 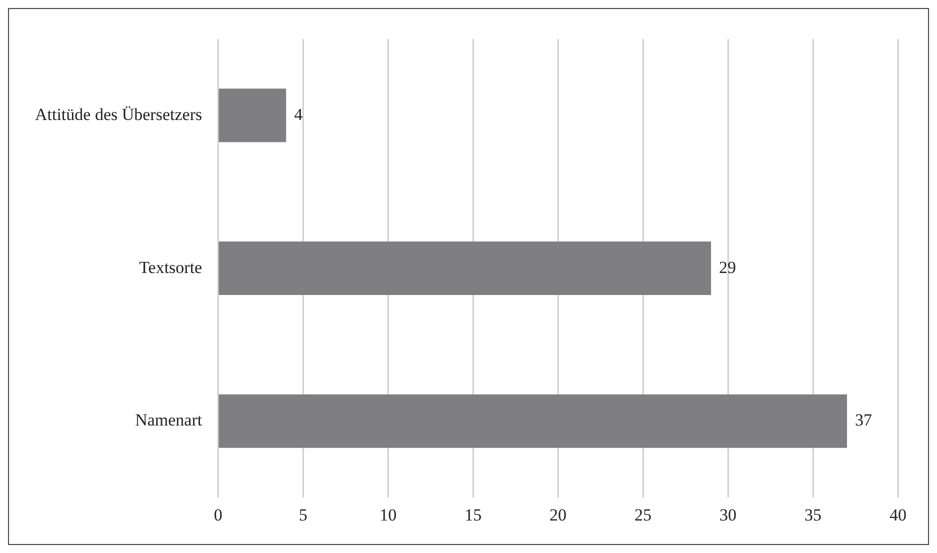 What do you see at coordinates (118, 114) in the screenshot?
I see `y-tick-label: Attitüde des Übersetzers` at bounding box center [118, 114].